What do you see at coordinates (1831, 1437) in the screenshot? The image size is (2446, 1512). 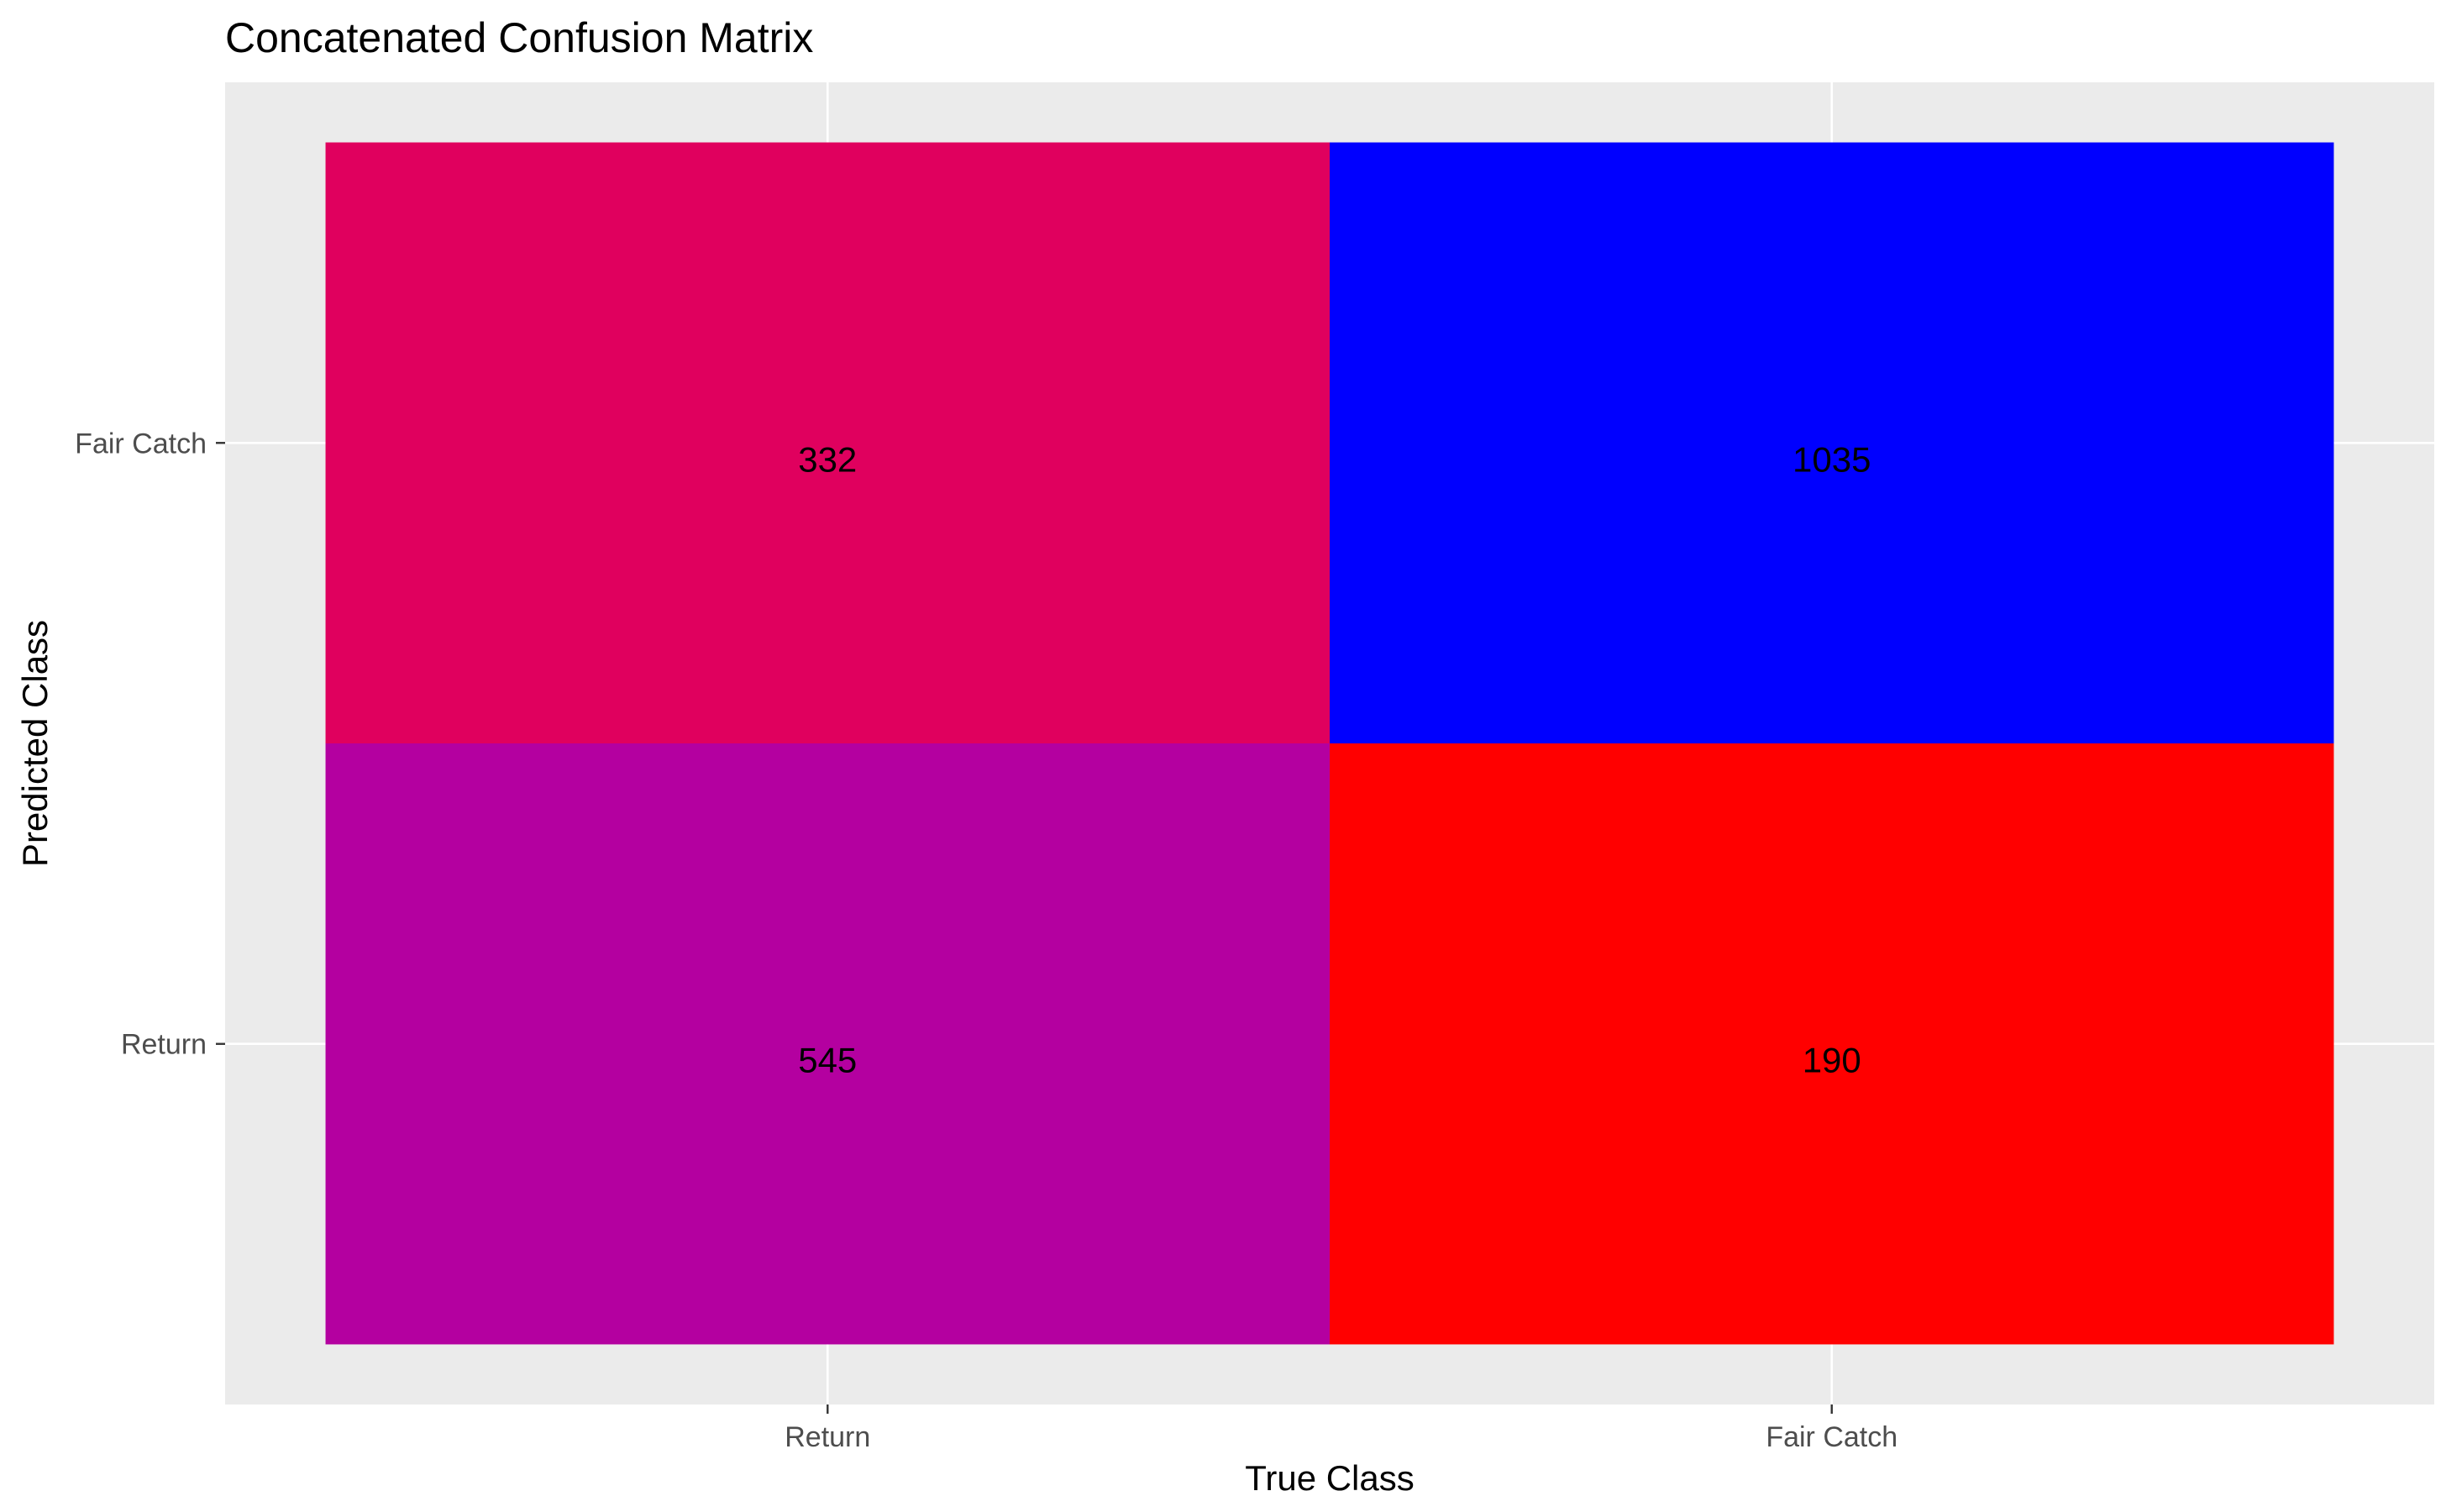 I see `x-tick-label: Fair Catch` at bounding box center [1831, 1437].